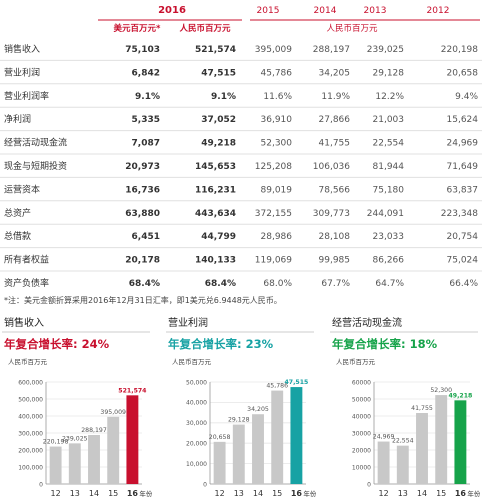  What do you see at coordinates (30, 467) in the screenshot?
I see `y-tick-label: 100,000` at bounding box center [30, 467].